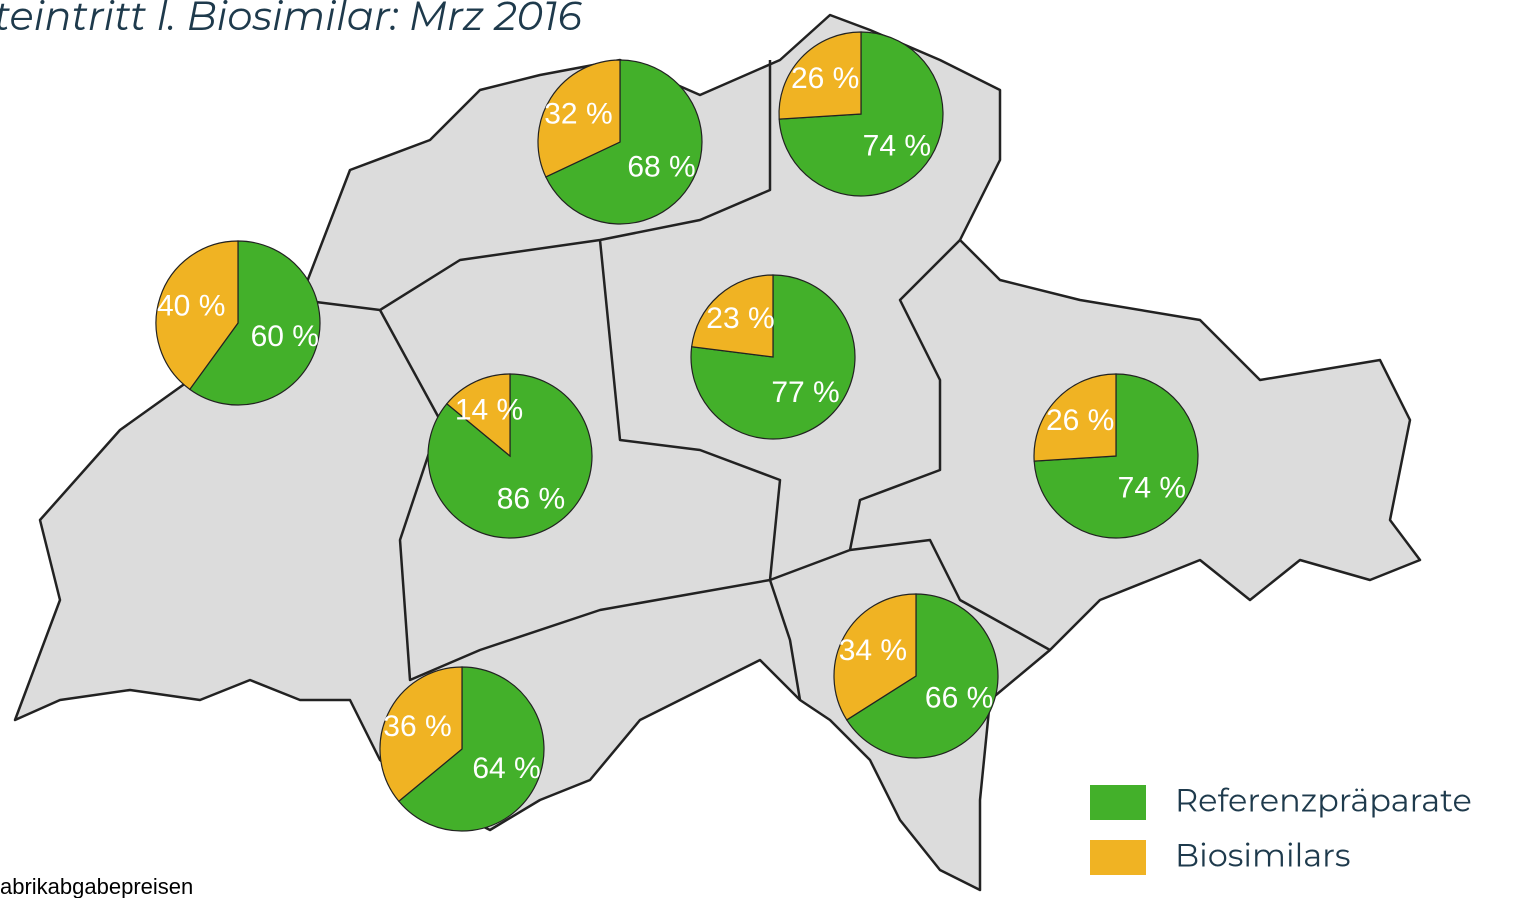  I want to click on legend-label: Referenzpräparate, so click(1323, 800).